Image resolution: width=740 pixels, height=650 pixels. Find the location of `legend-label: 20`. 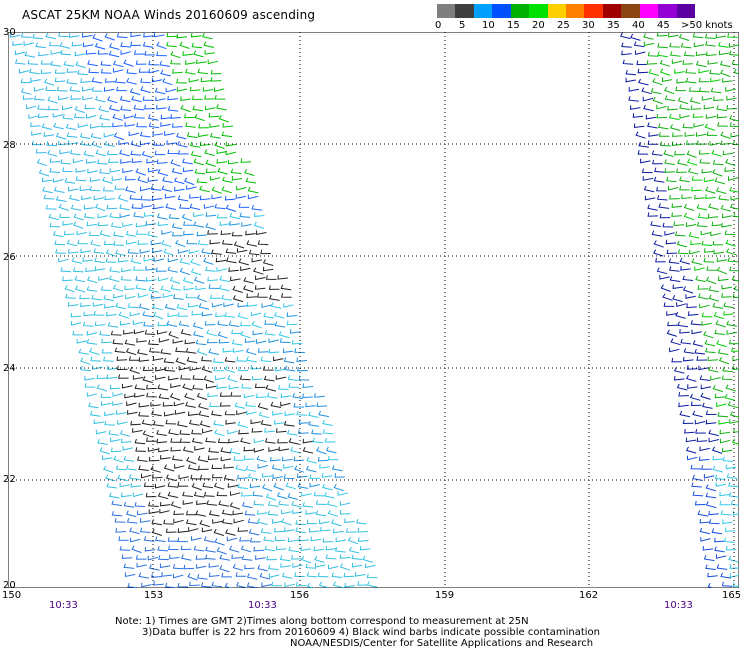

legend-label: 20 is located at coordinates (538, 25).